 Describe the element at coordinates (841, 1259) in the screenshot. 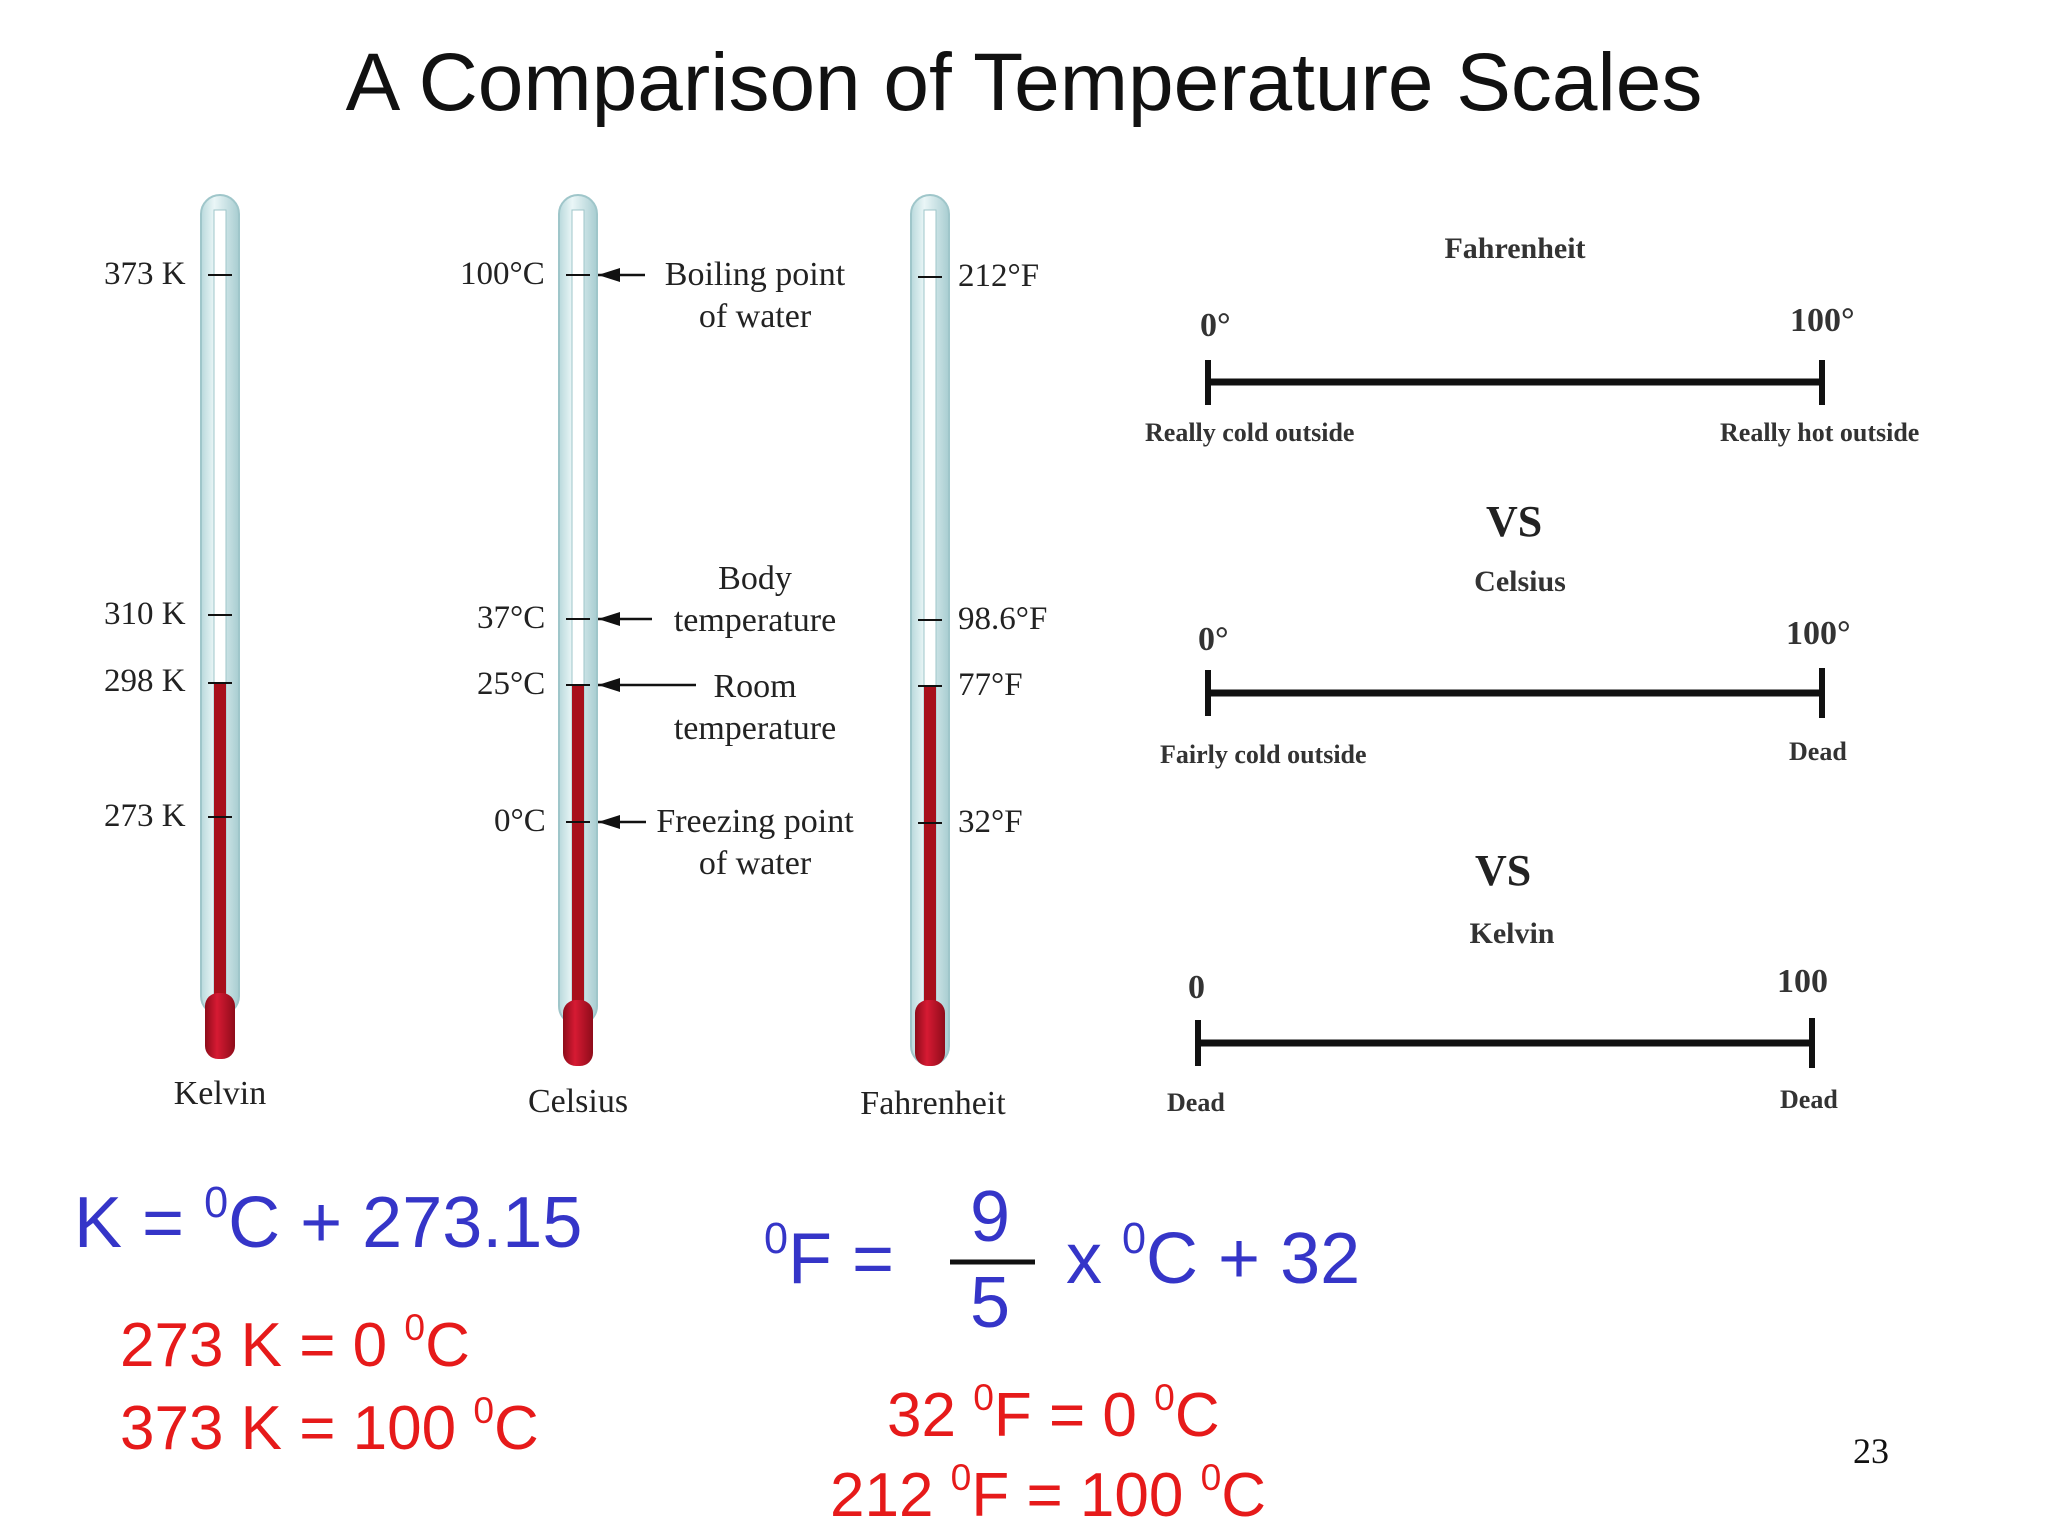

I see `fahrenheit-formula-lhs-text: F =` at that location.